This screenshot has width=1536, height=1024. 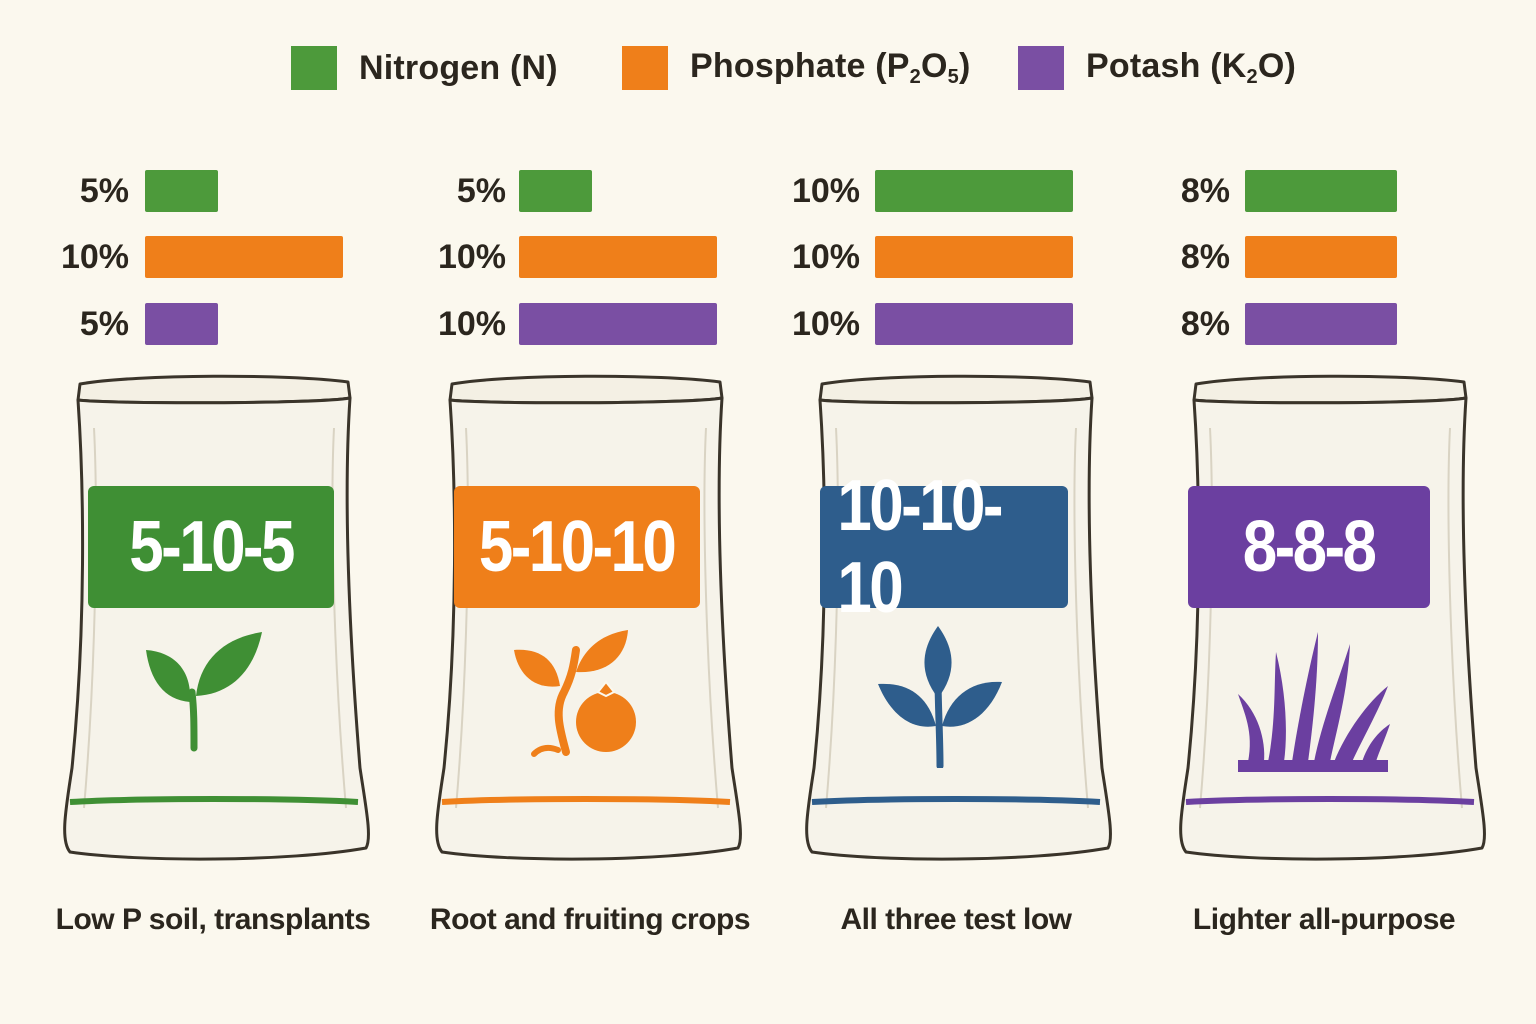 I want to click on legend-label-phosphate: Phosphate (P2O5), so click(x=830, y=67).